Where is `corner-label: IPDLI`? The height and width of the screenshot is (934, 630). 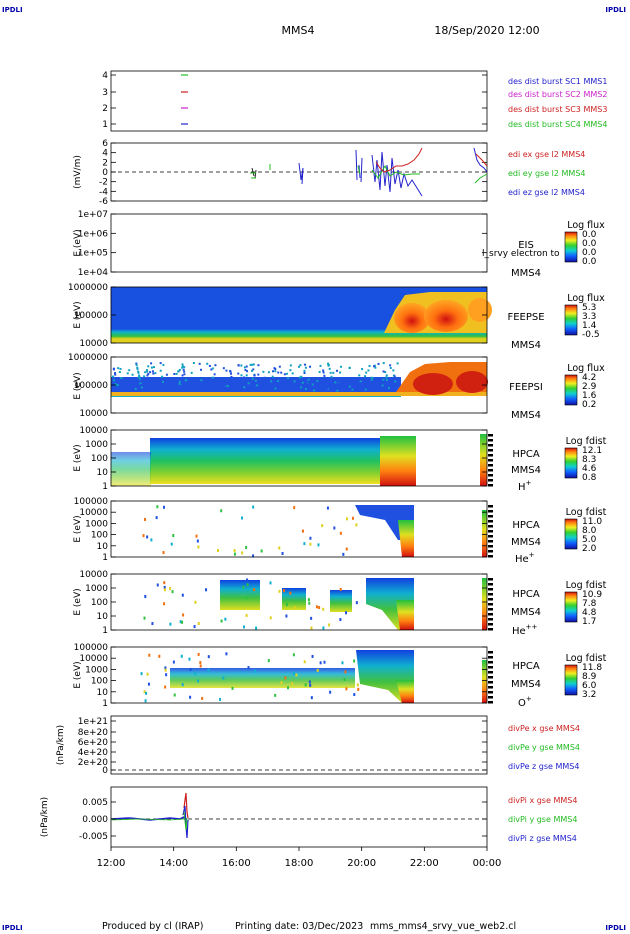
corner-label: IPDLI is located at coordinates (12, 10).